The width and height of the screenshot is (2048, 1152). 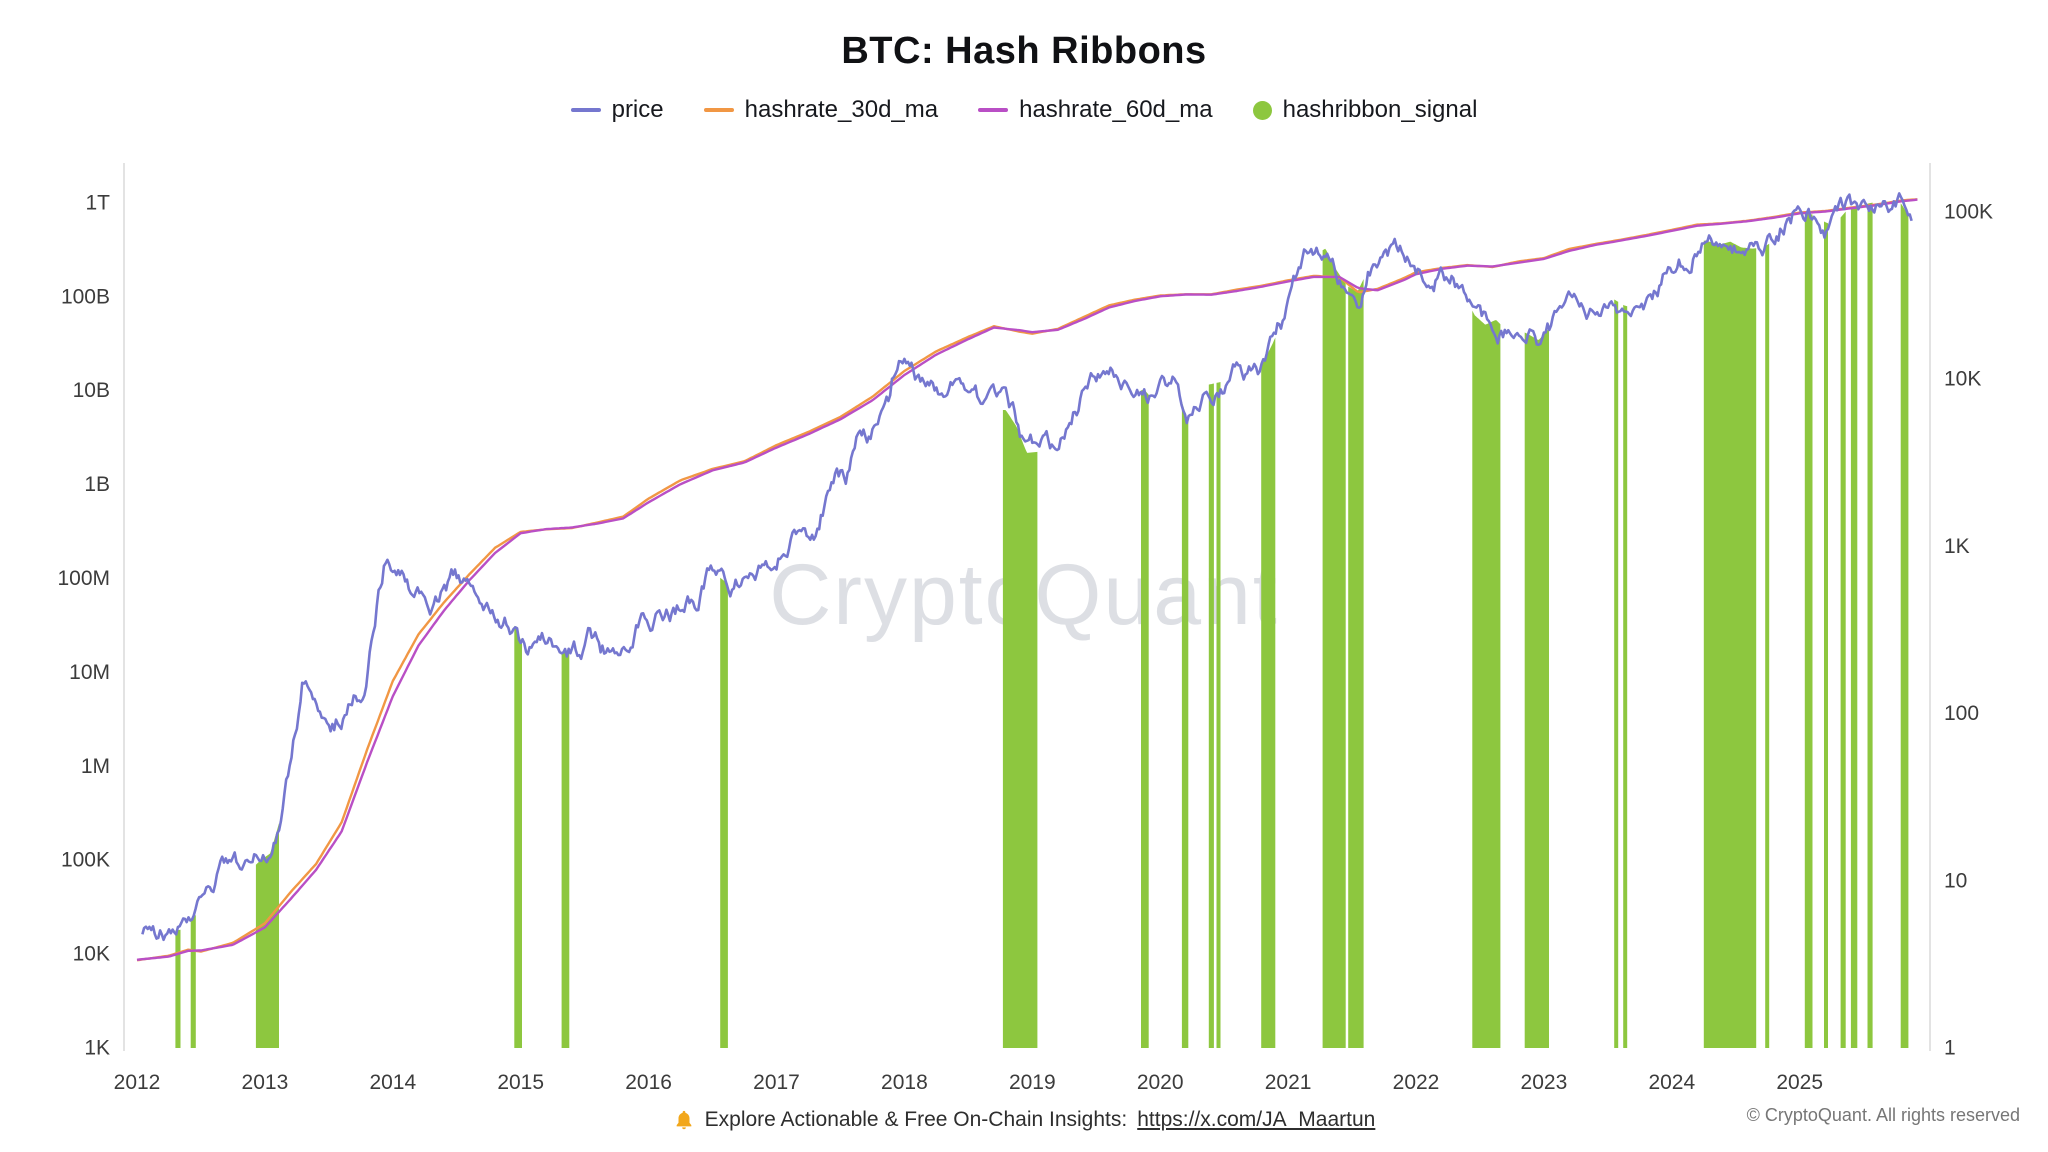 I want to click on legend-item-hashribbon-signal: hashribbon_signal, so click(x=1365, y=110).